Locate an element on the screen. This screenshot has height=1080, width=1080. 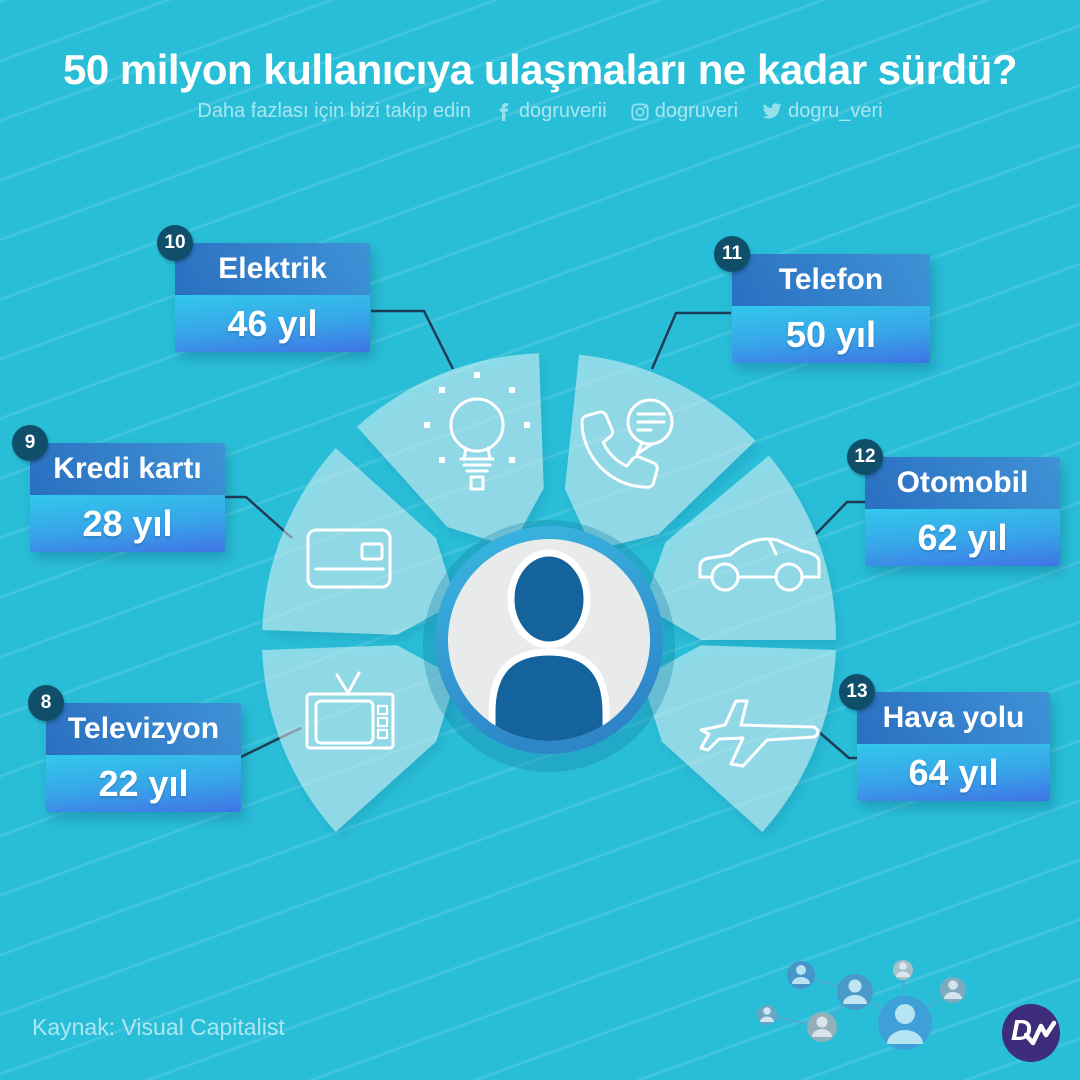
item-televizyon: 8 Televizyon 22 yıl is located at coordinates (134, 748).